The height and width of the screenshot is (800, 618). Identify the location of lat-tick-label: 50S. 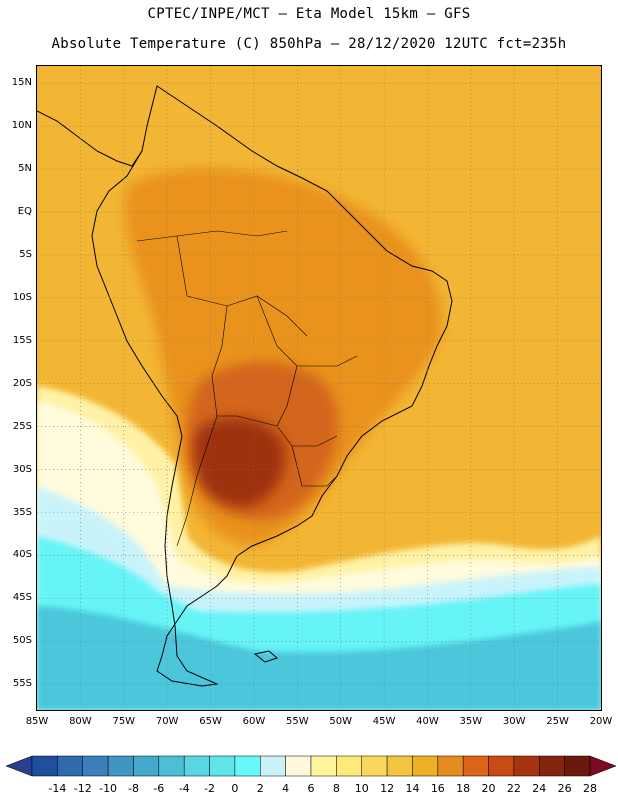
(22, 641).